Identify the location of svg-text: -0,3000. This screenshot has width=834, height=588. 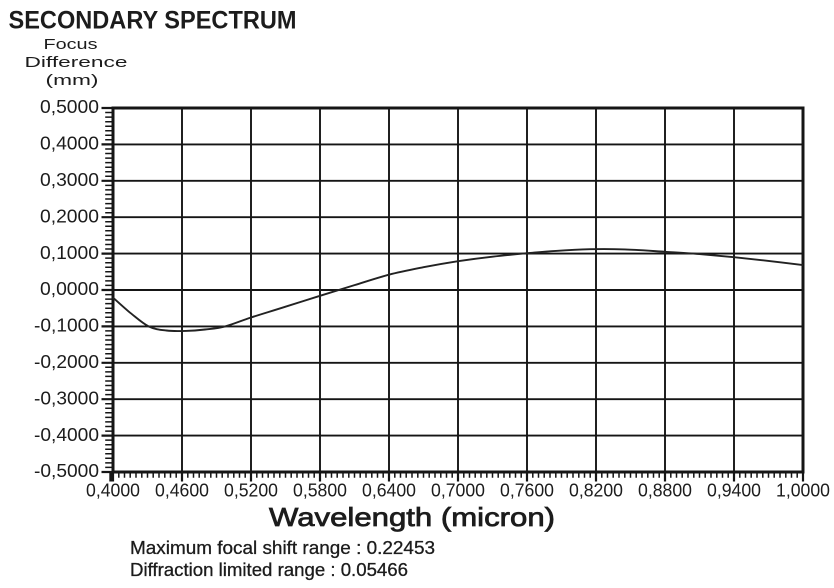
(66, 397).